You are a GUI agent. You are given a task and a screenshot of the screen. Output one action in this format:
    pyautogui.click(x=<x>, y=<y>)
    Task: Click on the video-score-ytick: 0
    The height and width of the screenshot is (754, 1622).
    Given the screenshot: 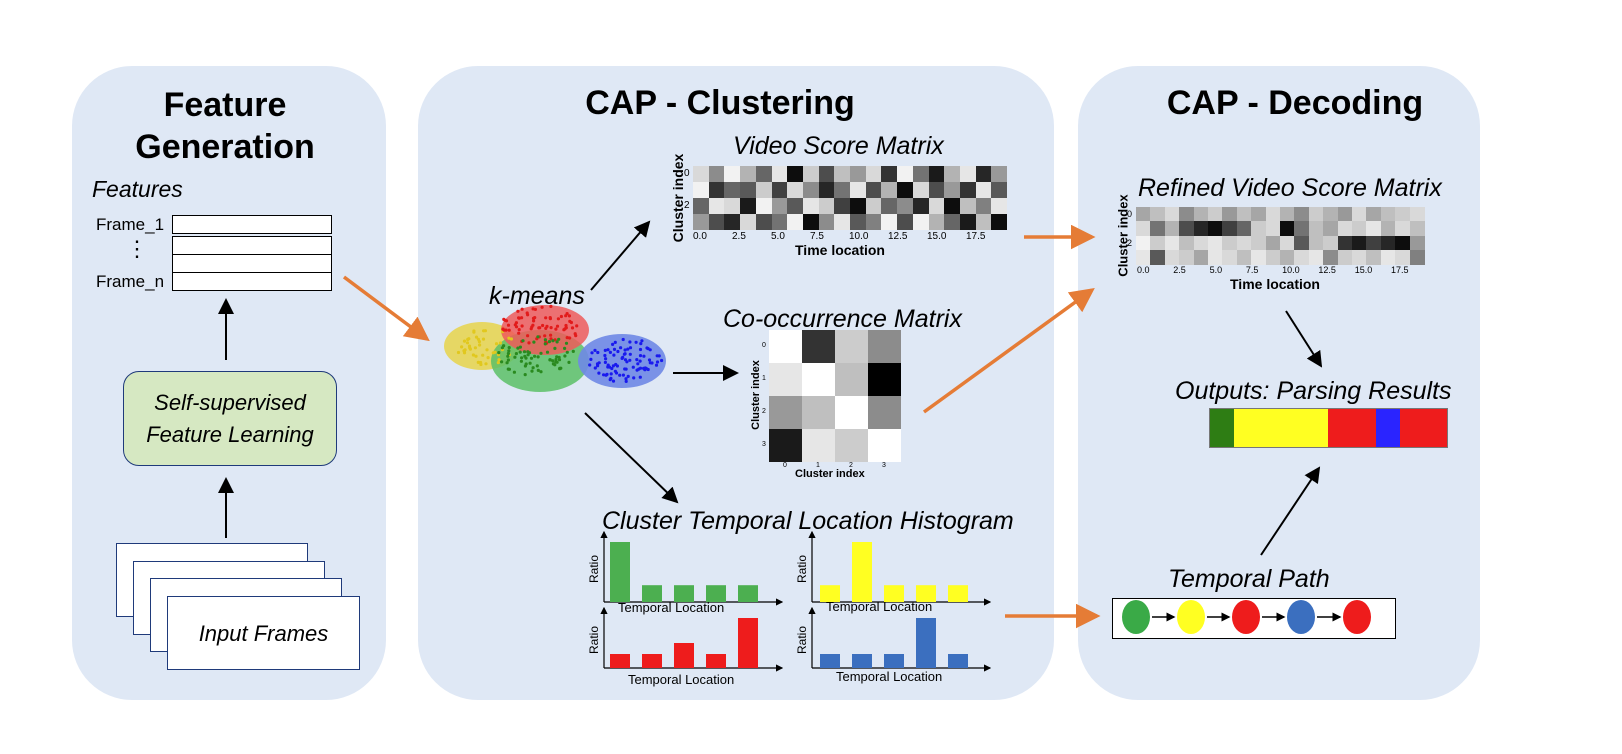 What is the action you would take?
    pyautogui.click(x=687, y=173)
    